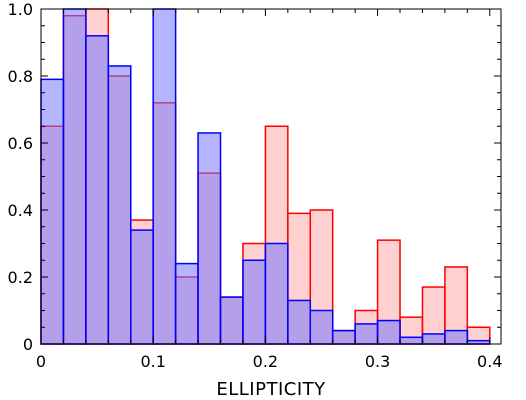  Describe the element at coordinates (271, 389) in the screenshot. I see `x-axis-title: ELLIPTICITY` at that location.